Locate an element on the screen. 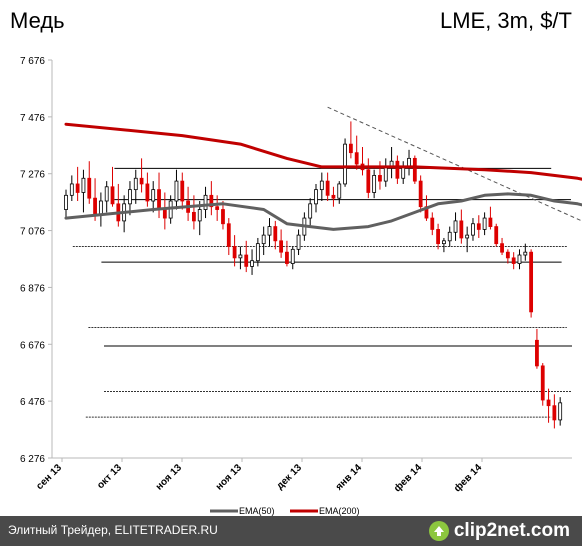  y-tick-labels: 7 676 7 476 7 276 7 076 6 876 6 676 6 476 6 276 is located at coordinates (36, 260).